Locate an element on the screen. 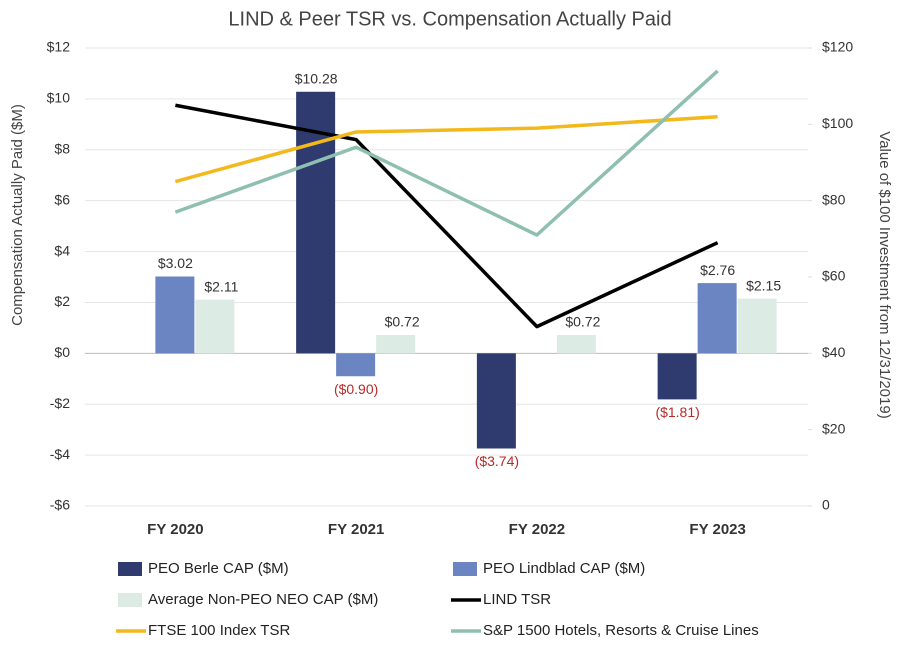 This screenshot has width=900, height=649. legend-label: LIND TSR is located at coordinates (517, 599).